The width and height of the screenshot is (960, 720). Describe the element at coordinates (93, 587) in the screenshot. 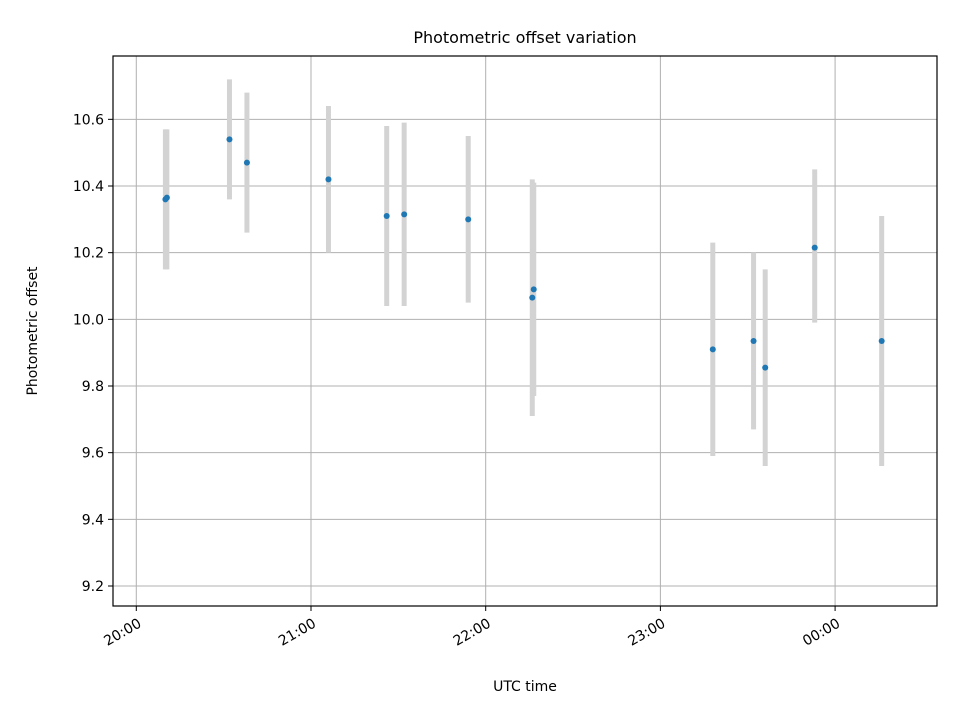

I see `y-tick-label: 9.2` at that location.